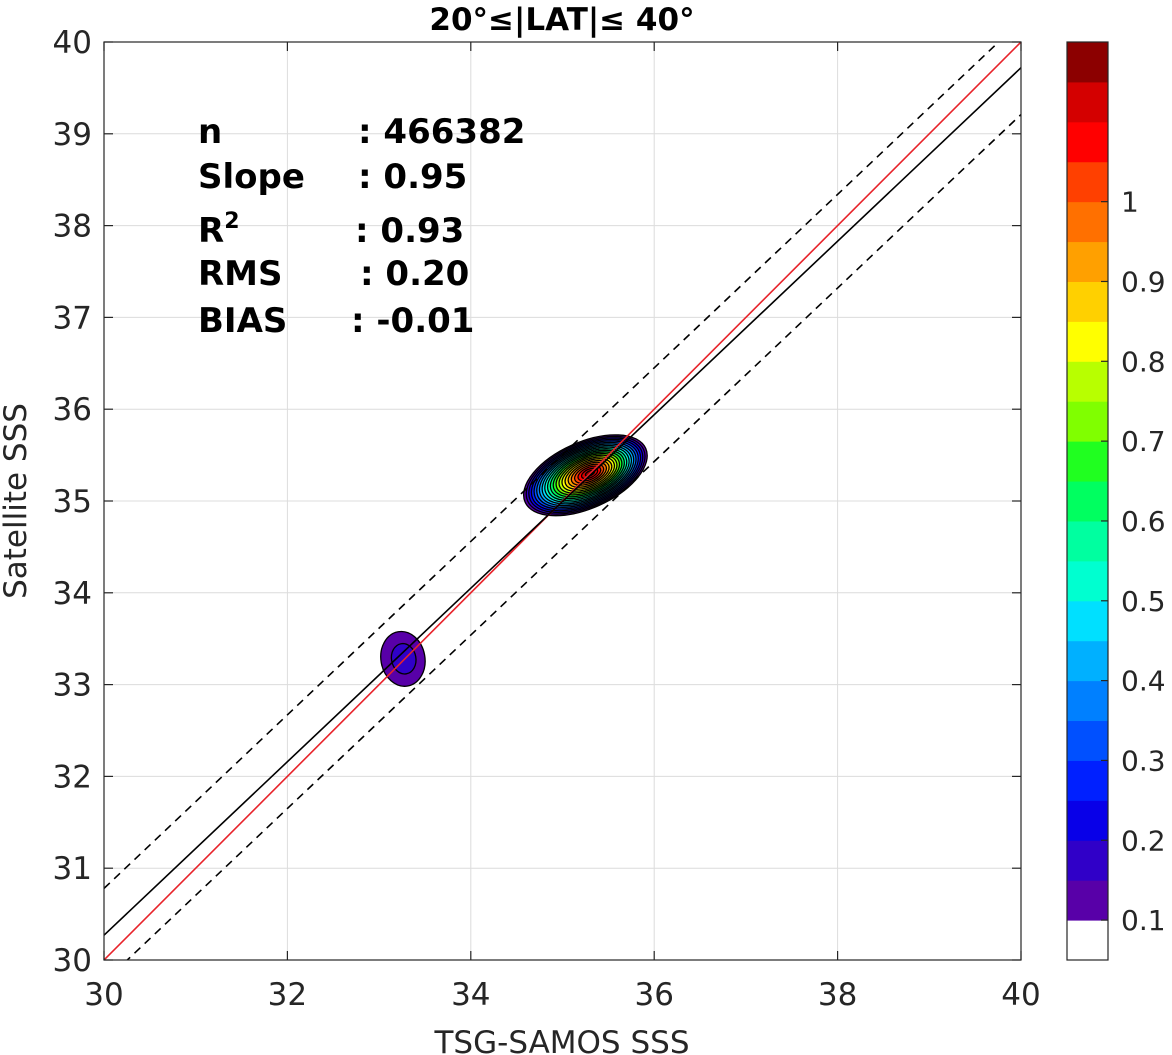 This screenshot has height=1055, width=1172. I want to click on colorbar-tick-label-2: 0.3, so click(1143, 760).